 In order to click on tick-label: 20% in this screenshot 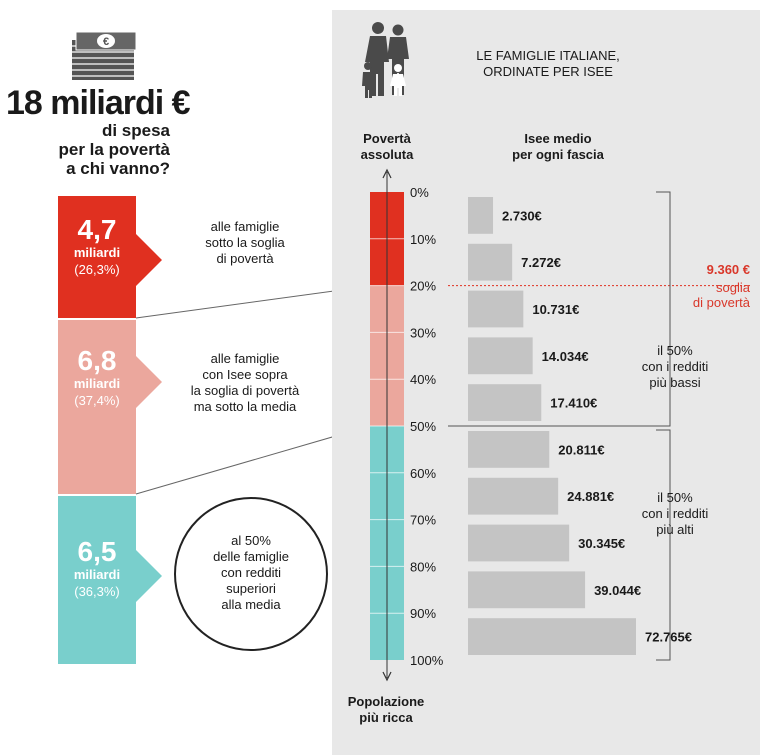, I will do `click(423, 286)`.